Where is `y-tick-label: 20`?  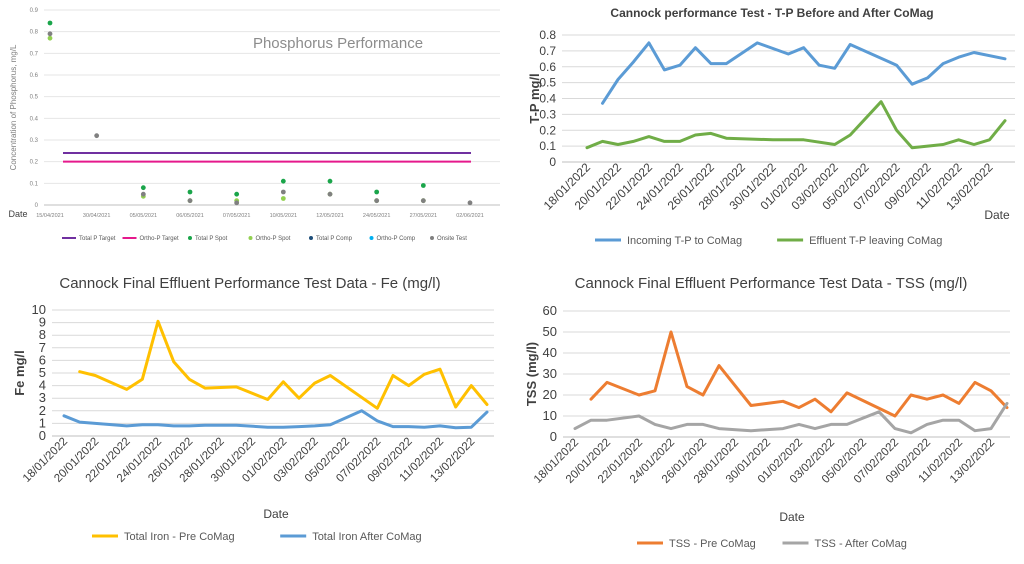
y-tick-label: 20 is located at coordinates (550, 394).